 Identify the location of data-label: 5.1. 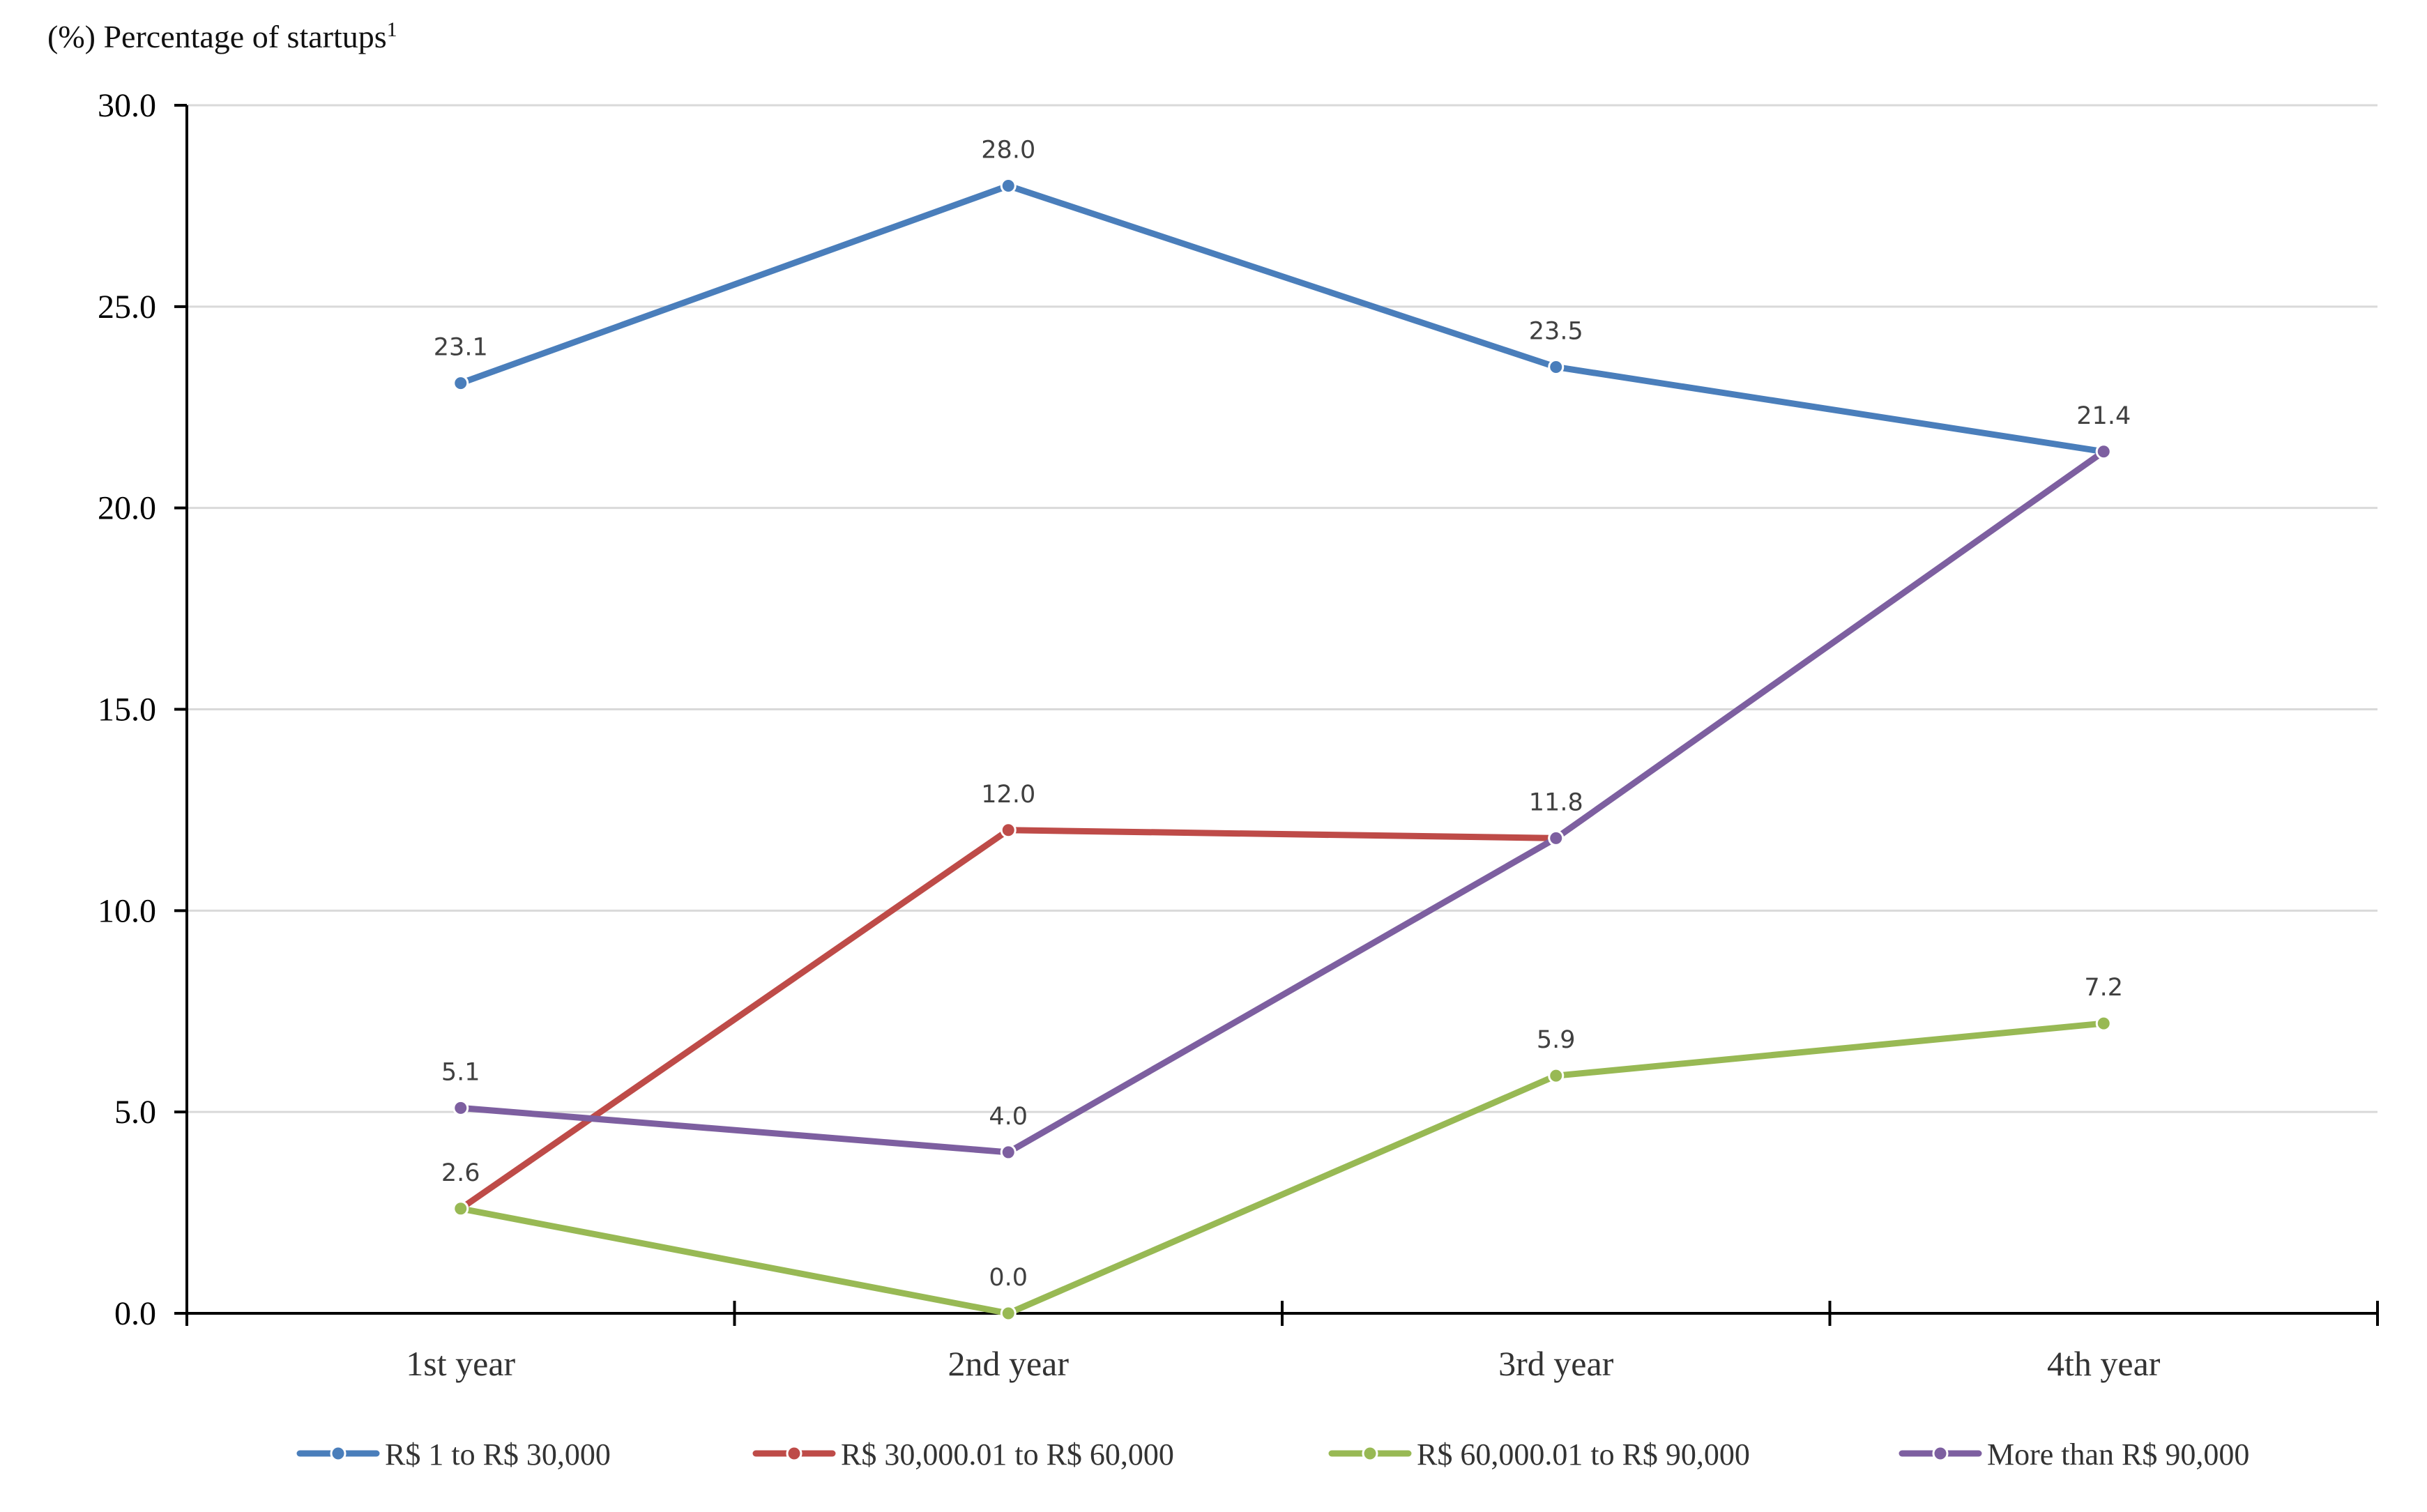
(460, 1072).